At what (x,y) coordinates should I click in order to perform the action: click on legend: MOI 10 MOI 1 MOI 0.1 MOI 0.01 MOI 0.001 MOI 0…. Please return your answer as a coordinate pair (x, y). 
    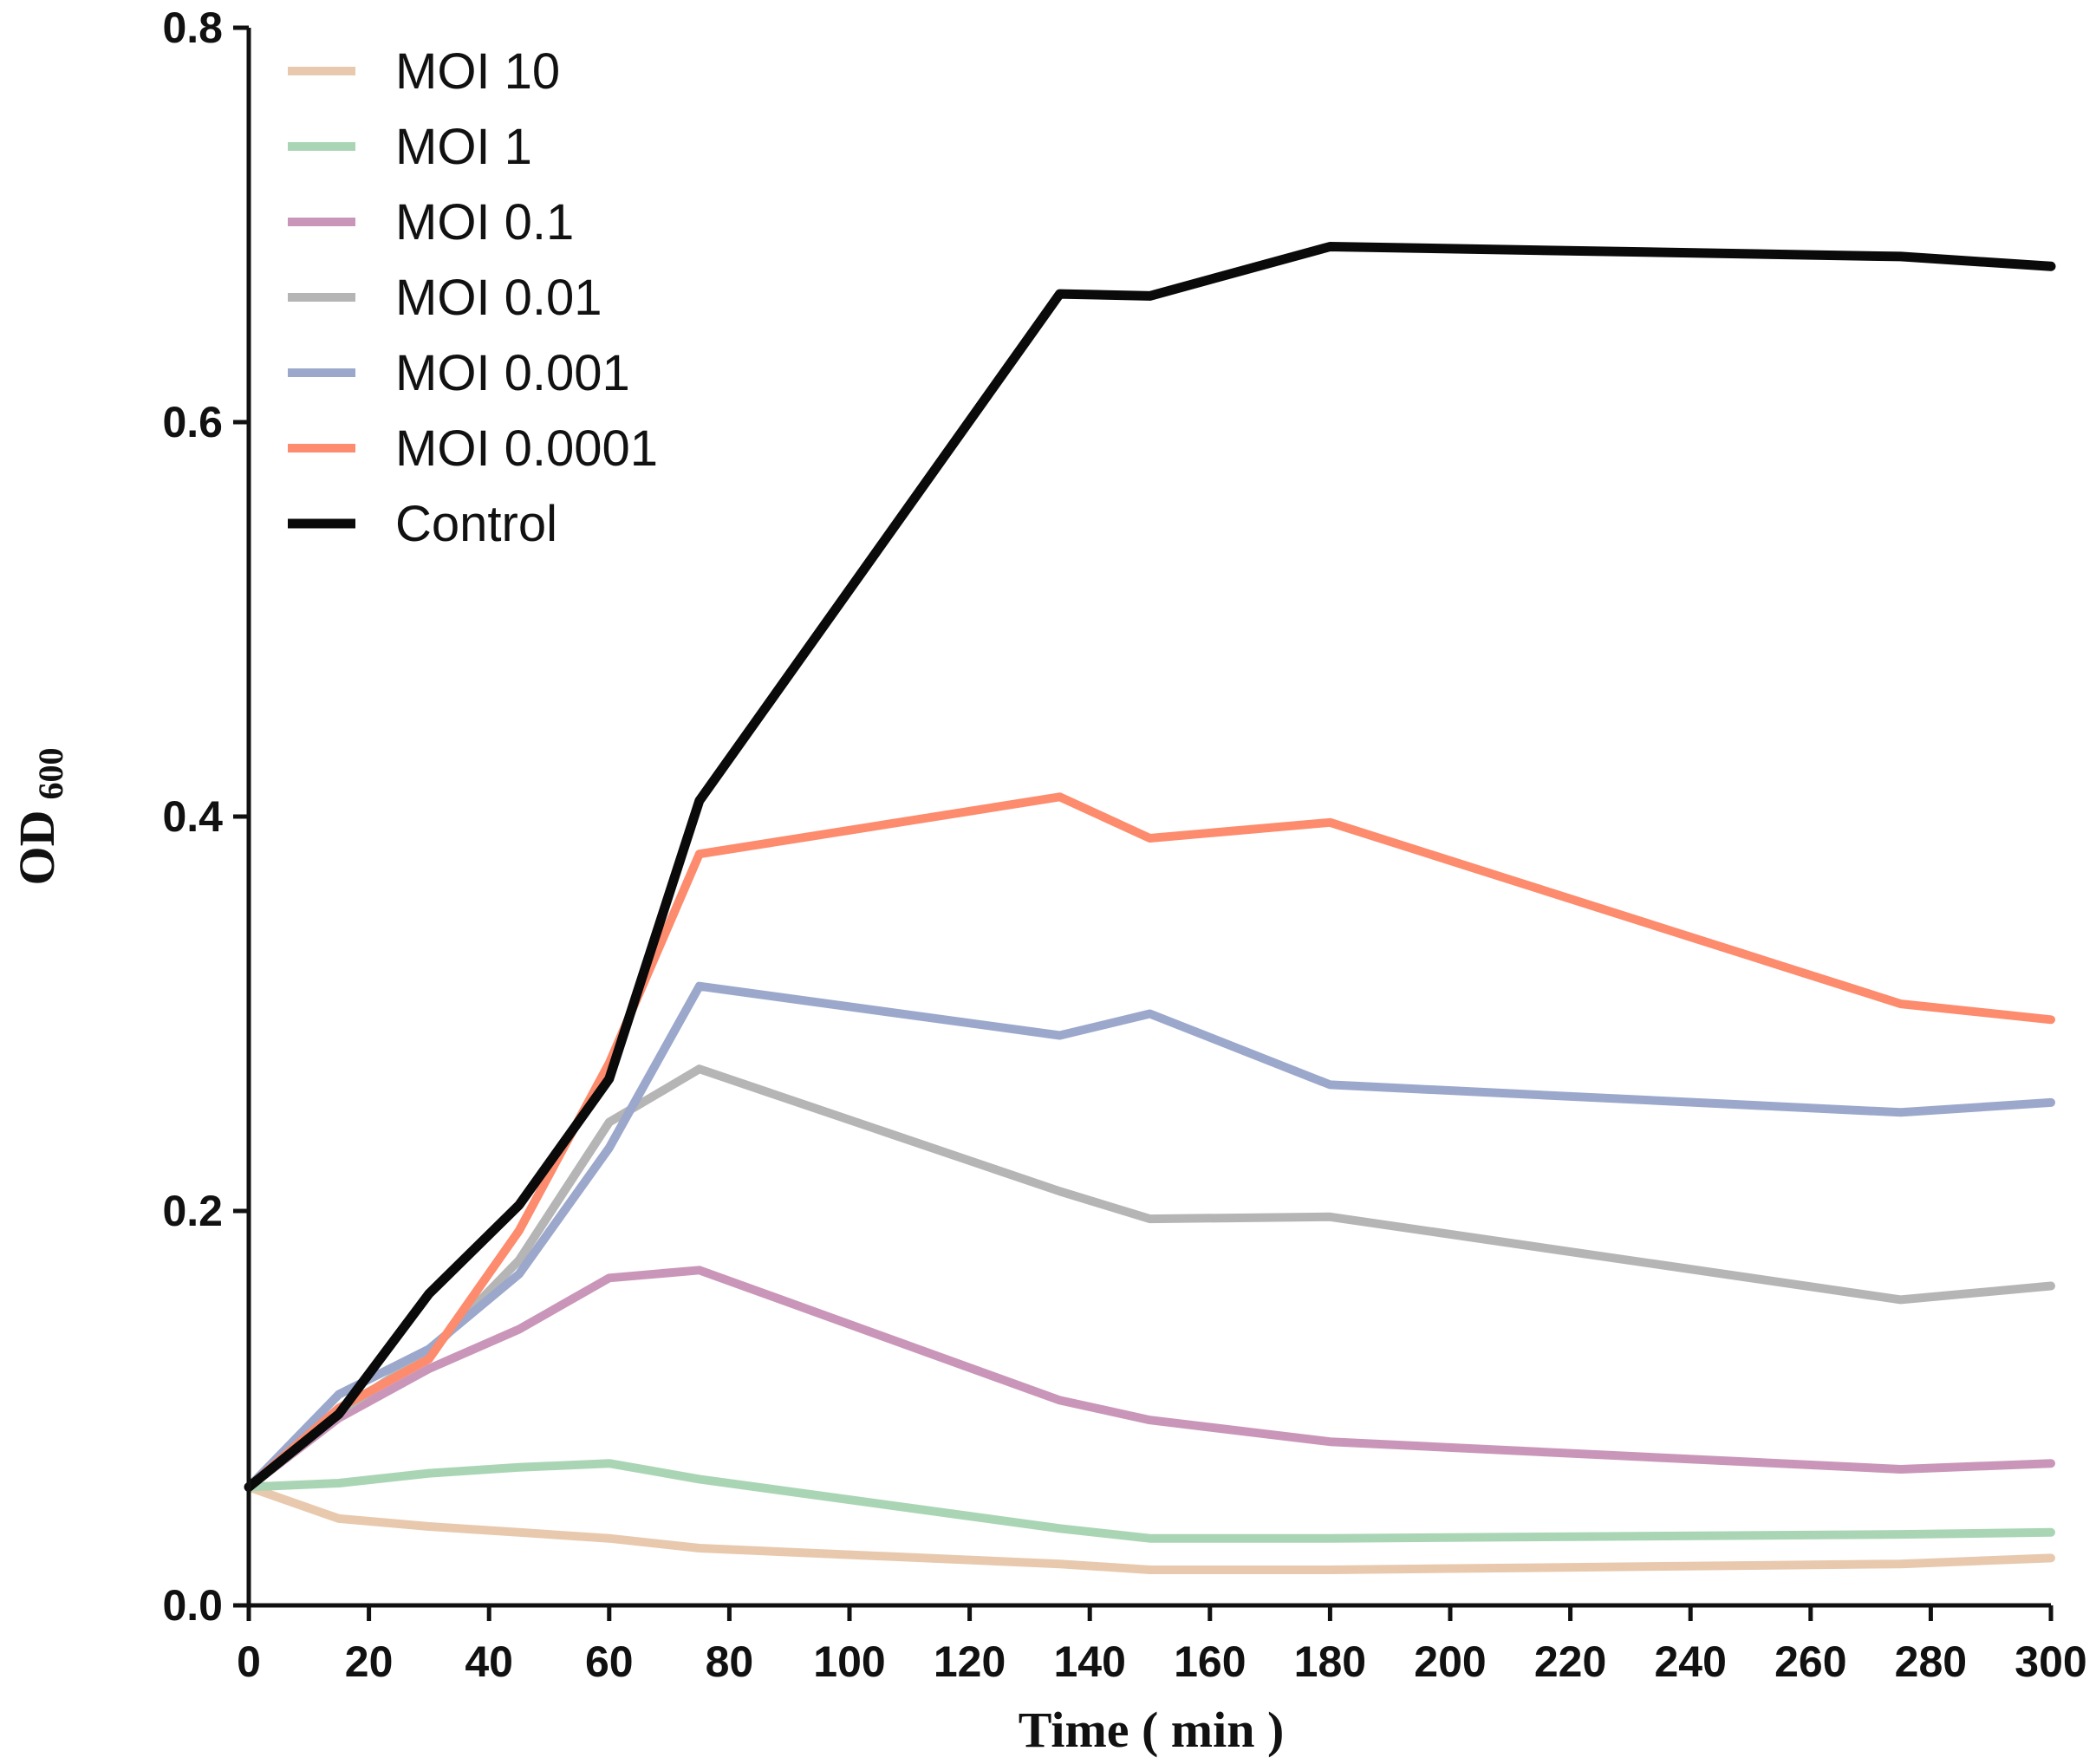
    Looking at the image, I should click on (473, 297).